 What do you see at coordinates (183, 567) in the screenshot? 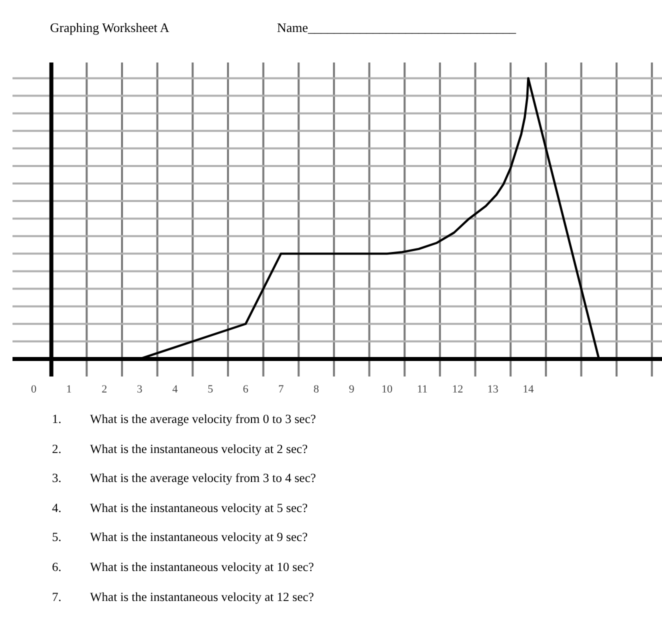
I see `text: 6. What is the instantaneous velocity at 10 sec?` at bounding box center [183, 567].